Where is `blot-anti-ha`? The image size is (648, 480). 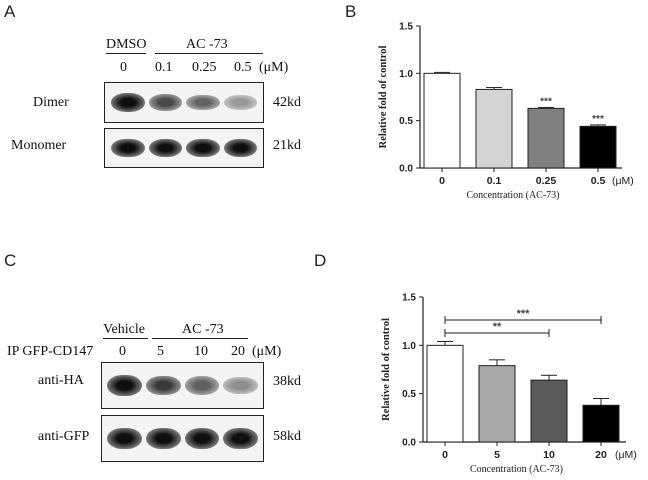
blot-anti-ha is located at coordinates (182, 385).